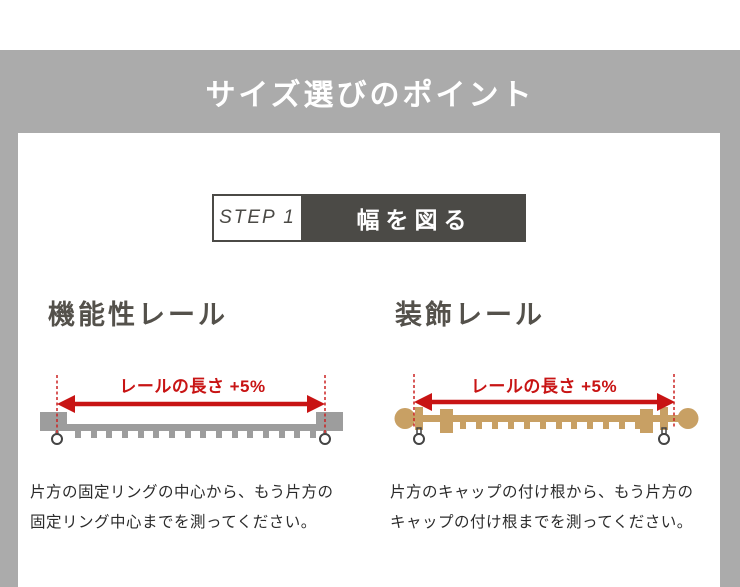 The height and width of the screenshot is (587, 740). Describe the element at coordinates (257, 218) in the screenshot. I see `step-number-label: STEP 1` at that location.